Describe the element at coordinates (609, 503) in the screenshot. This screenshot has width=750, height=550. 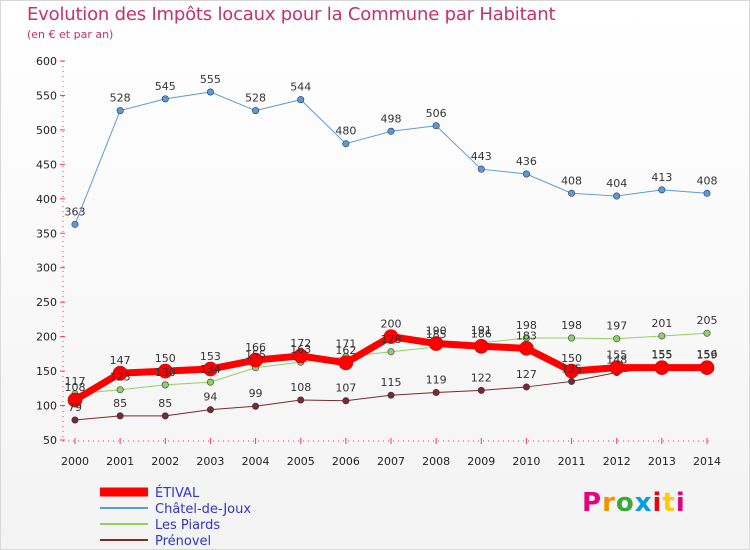
I see `logo-letter: r` at that location.